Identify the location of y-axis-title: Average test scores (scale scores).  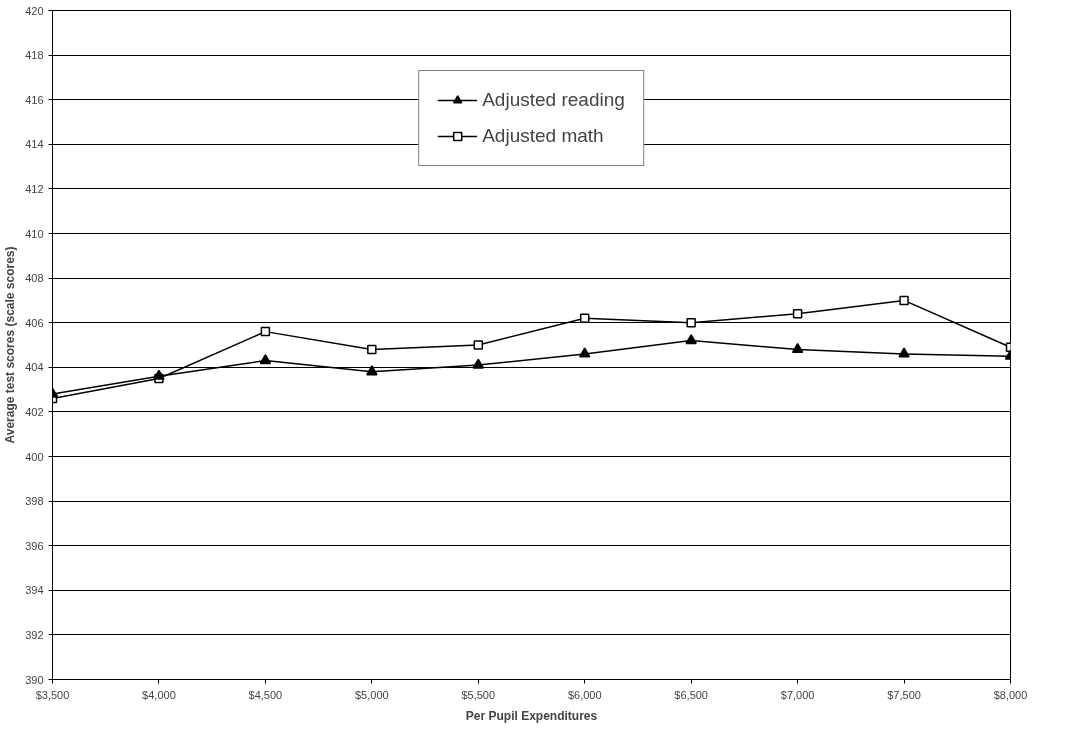
(10, 345).